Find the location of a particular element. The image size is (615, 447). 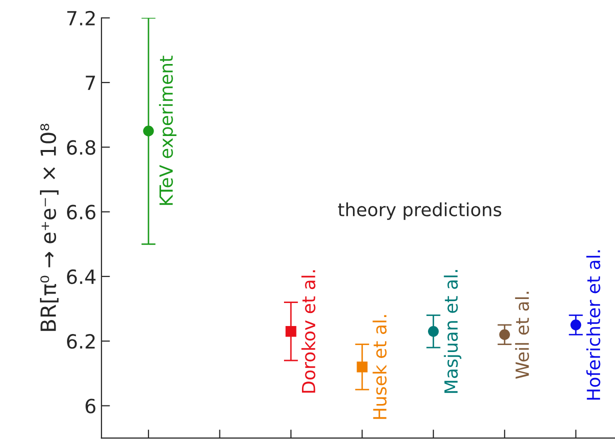

y-tick-label: 6.2 is located at coordinates (81, 341).